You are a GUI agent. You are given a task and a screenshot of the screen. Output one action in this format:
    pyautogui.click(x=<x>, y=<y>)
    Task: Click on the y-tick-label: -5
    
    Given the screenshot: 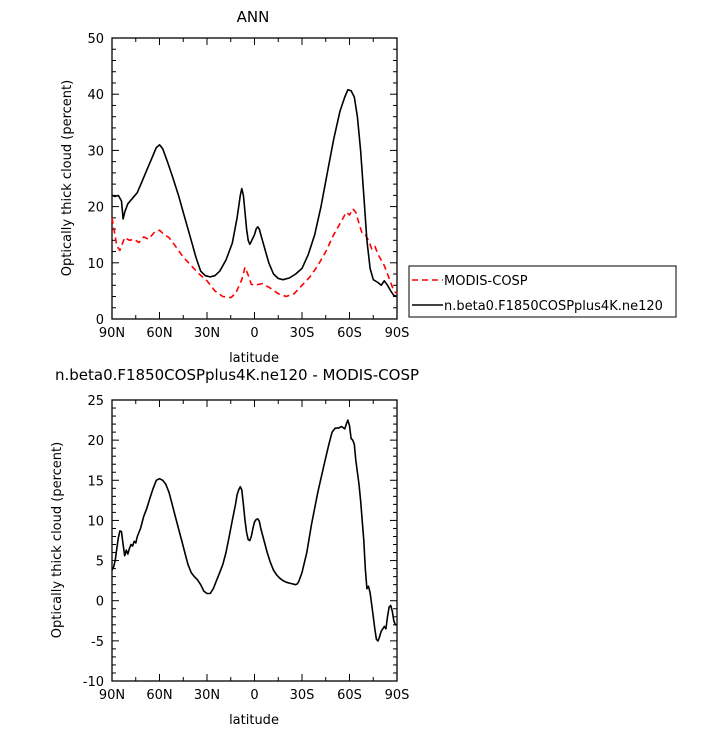 What is the action you would take?
    pyautogui.click(x=97, y=642)
    